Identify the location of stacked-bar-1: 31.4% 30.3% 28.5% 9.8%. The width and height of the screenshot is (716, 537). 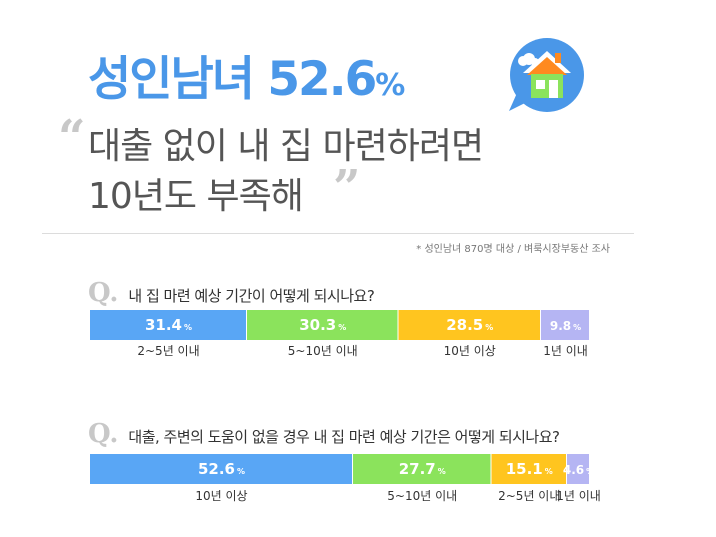
(339, 325).